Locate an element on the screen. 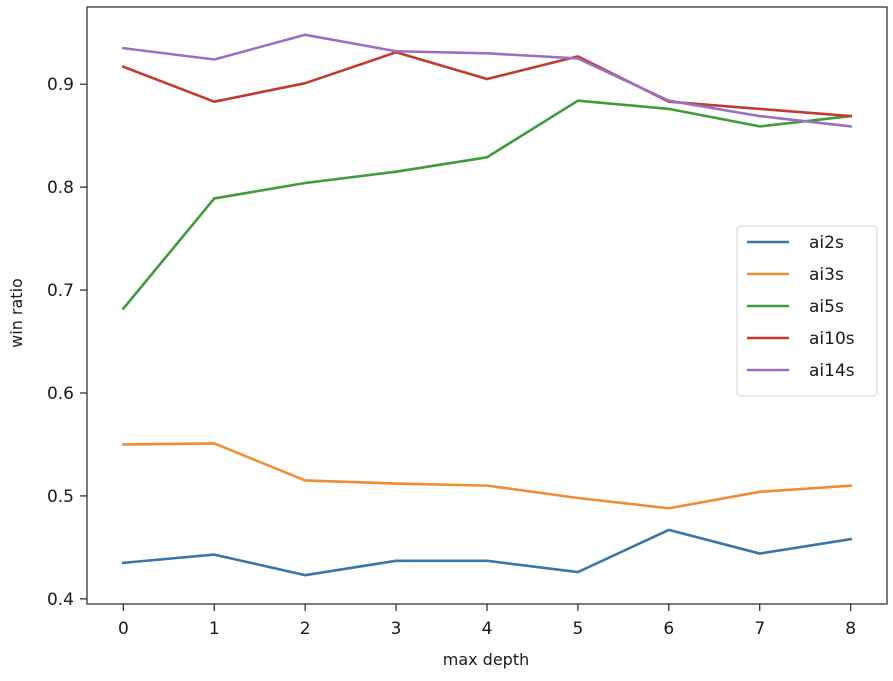 This screenshot has width=893, height=681. y-tick-label: 0.5 is located at coordinates (60, 497).